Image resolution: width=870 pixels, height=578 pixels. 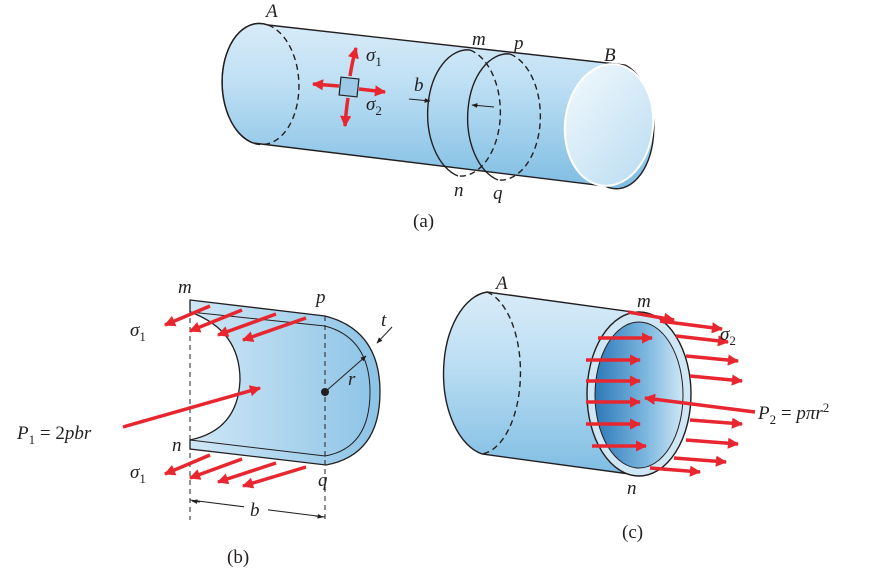 What do you see at coordinates (238, 557) in the screenshot?
I see `caption-b: (b)` at bounding box center [238, 557].